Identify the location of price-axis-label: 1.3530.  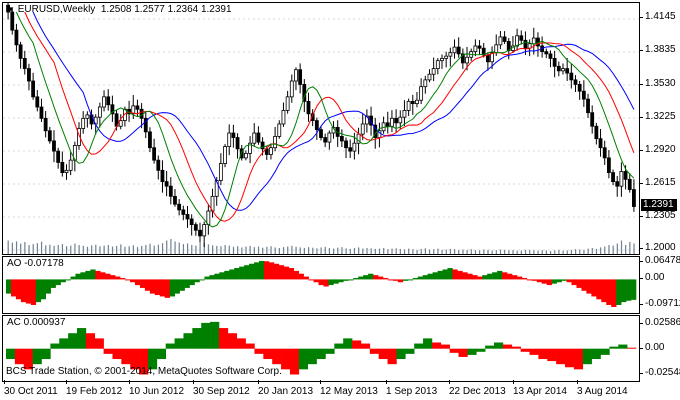
(657, 83).